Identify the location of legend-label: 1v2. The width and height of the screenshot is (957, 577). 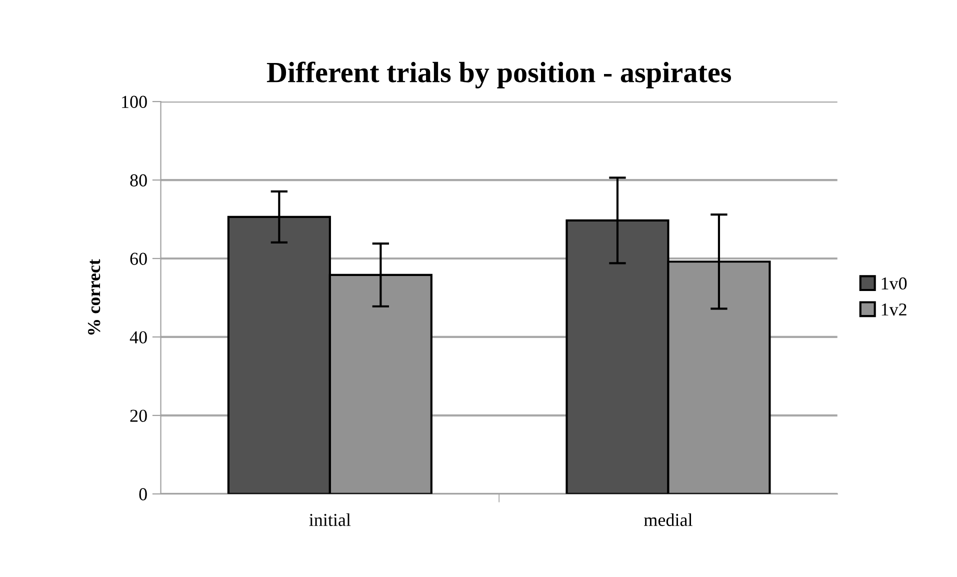
(894, 309).